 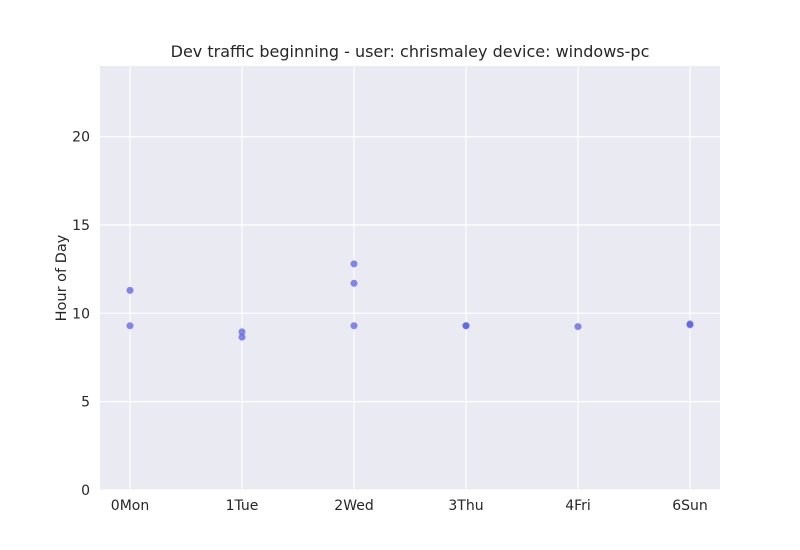 What do you see at coordinates (130, 506) in the screenshot?
I see `x-tick-label: 0Mon` at bounding box center [130, 506].